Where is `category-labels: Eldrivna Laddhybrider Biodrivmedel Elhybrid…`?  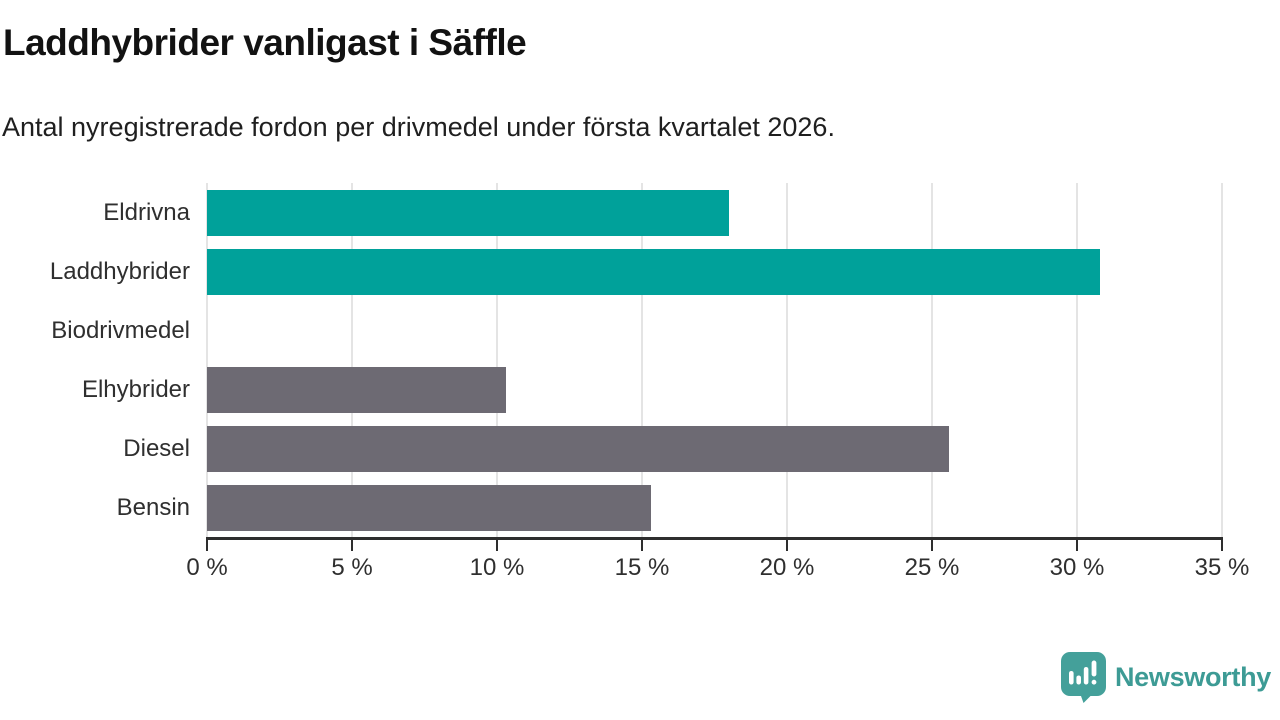
category-labels: Eldrivna Laddhybrider Biodrivmedel Elhybrid… is located at coordinates (95, 360).